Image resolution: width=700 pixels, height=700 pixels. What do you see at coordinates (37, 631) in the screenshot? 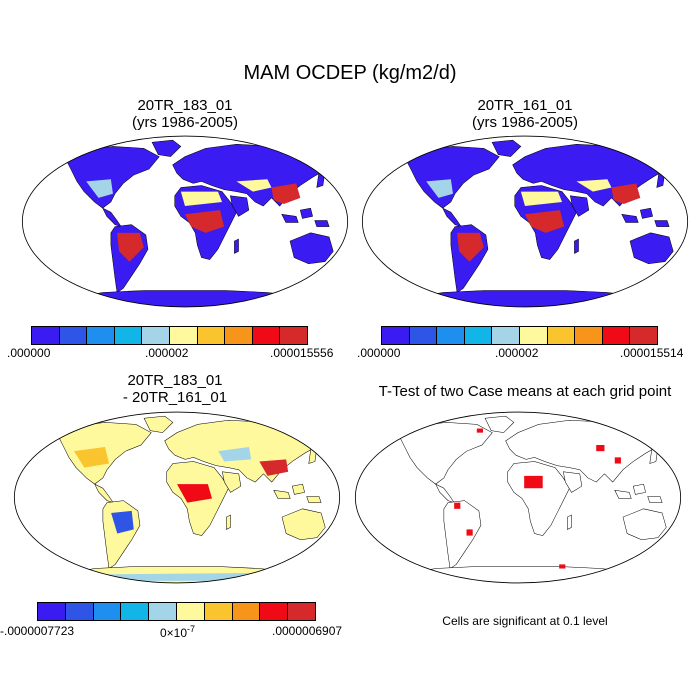
I see `colorbar-3-label-min: -.0000007723` at bounding box center [37, 631].